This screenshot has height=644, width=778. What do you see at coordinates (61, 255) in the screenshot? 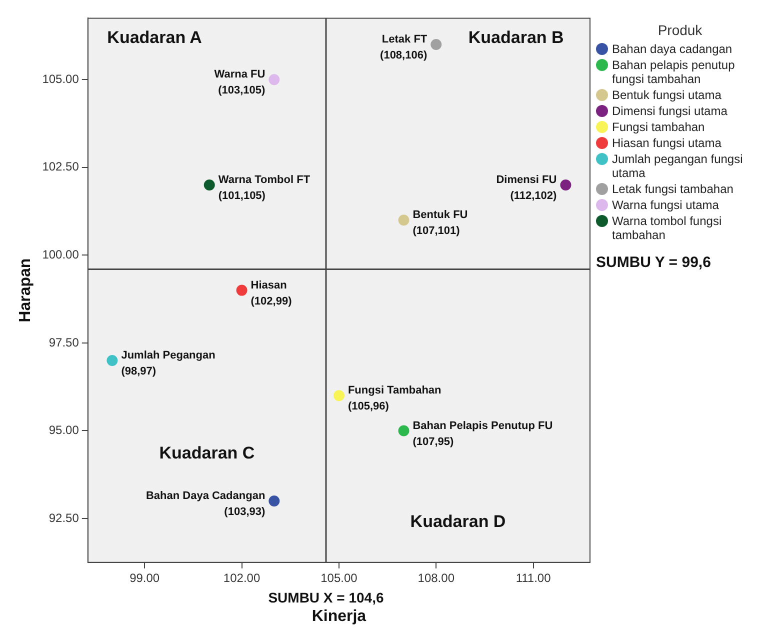
I see `y-tick-label: 100.00` at bounding box center [61, 255].